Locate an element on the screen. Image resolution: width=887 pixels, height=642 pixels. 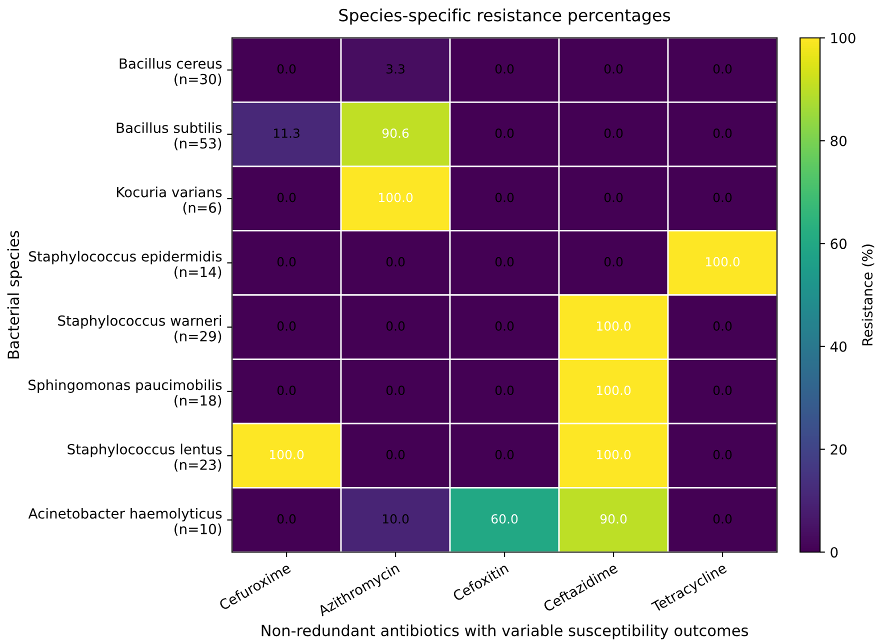
color-bar-label: 100 is located at coordinates (843, 38).